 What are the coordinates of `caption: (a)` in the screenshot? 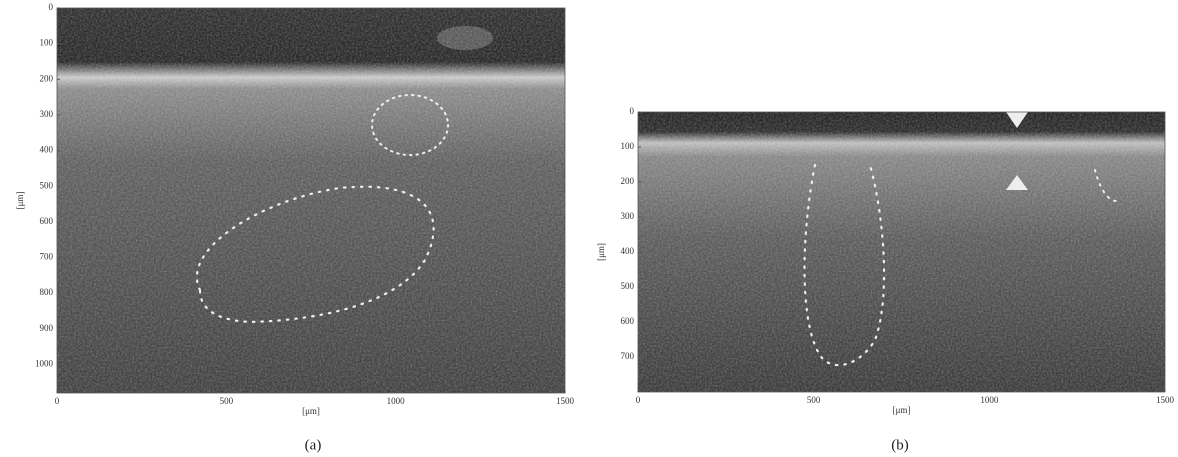 It's located at (313, 445).